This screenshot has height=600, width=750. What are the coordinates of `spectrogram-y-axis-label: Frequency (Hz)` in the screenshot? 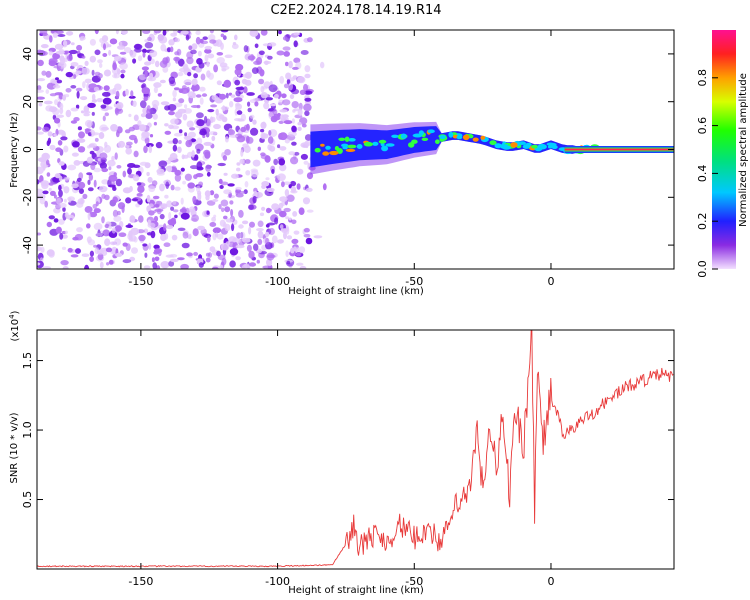 It's located at (14, 150).